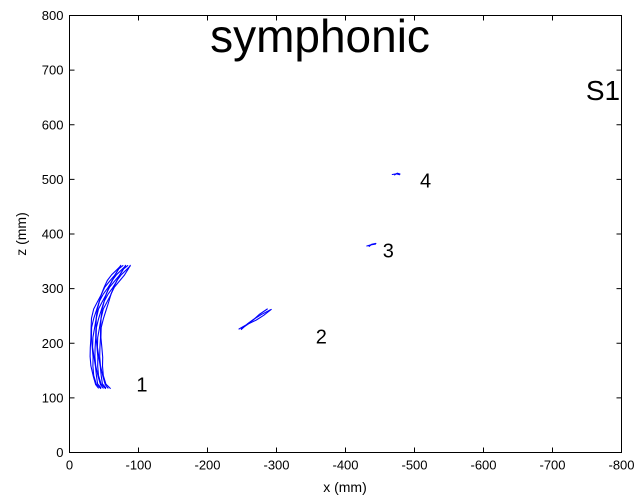  I want to click on y-axis-label: z (mm), so click(21, 234).